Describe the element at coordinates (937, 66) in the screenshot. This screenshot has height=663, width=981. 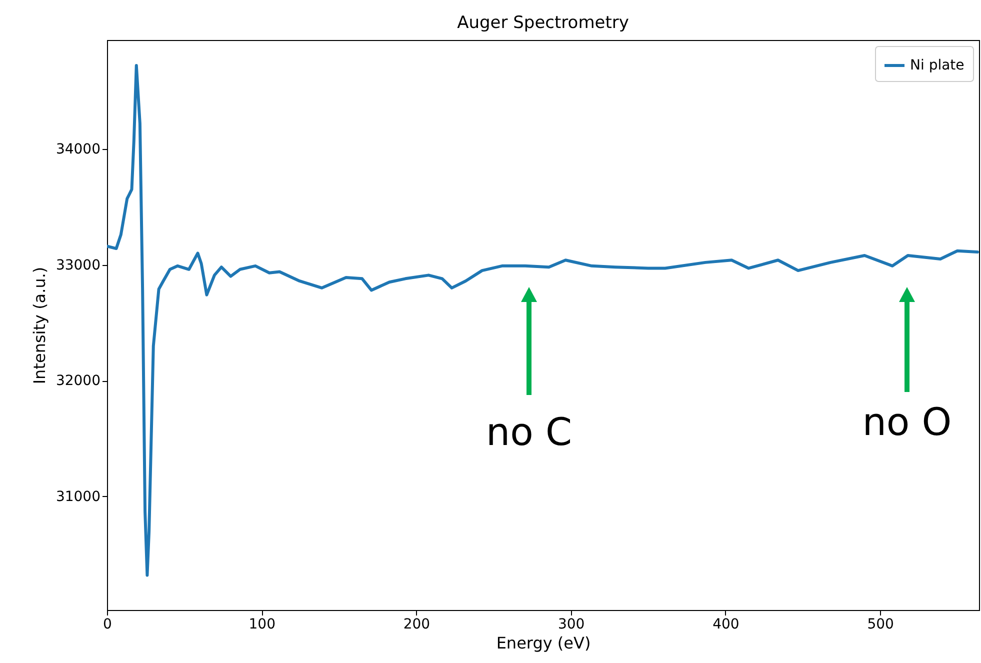
I see `legend-label: Ni plate` at that location.